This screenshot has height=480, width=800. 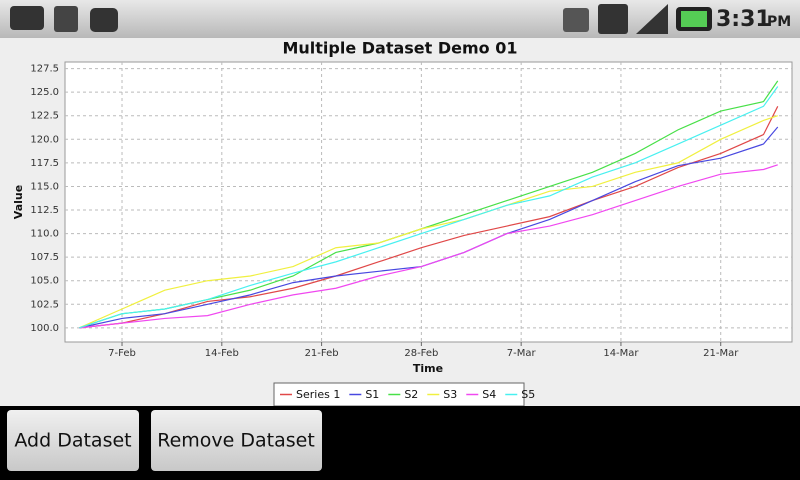 I want to click on x-tick-label: 21-Feb, so click(x=322, y=353).